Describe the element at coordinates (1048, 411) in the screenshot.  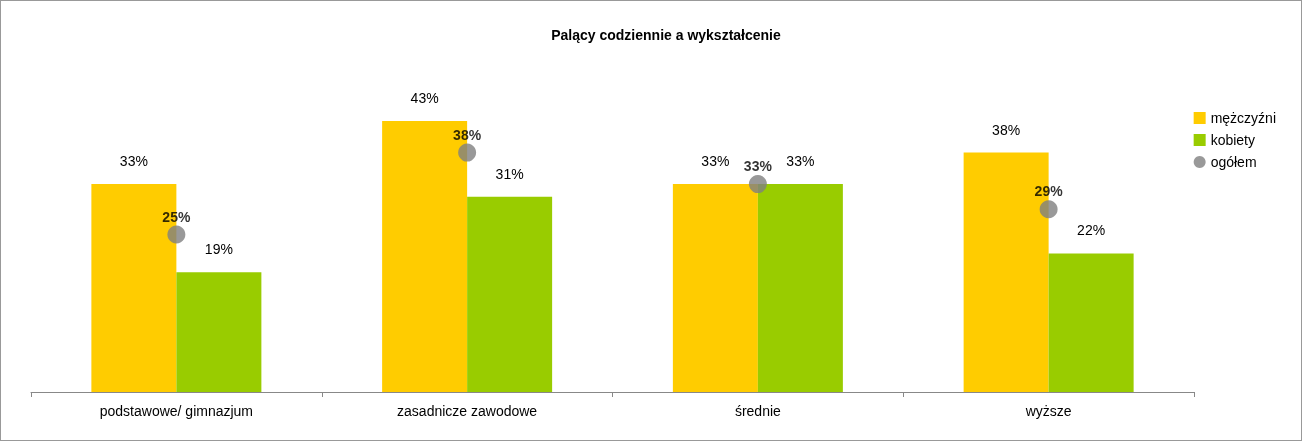
I see `x-tick-label: wyższe` at that location.